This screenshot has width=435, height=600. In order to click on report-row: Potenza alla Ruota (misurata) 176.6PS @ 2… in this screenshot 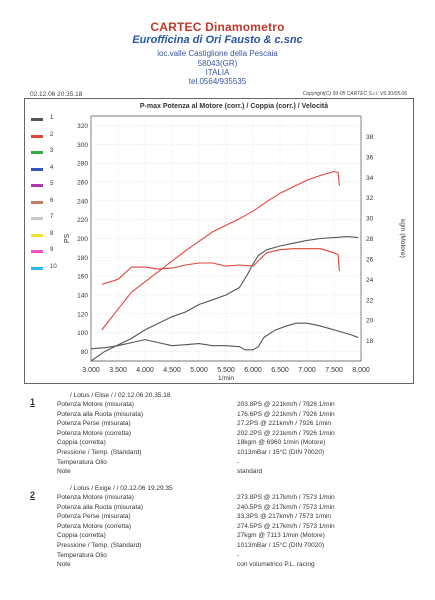, I will do `click(237, 415)`.